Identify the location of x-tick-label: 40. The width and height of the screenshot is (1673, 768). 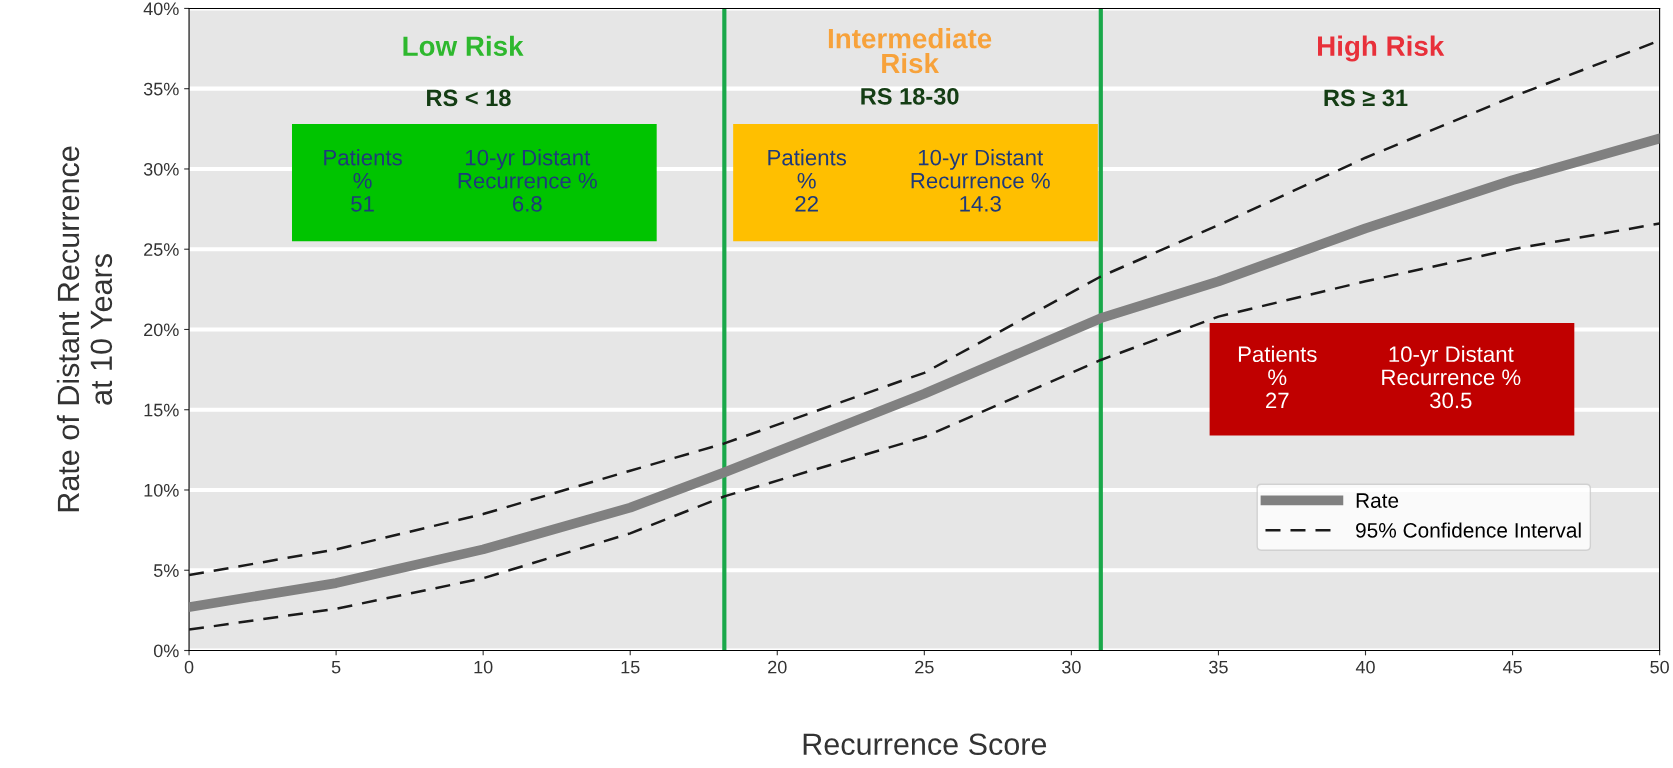
(1365, 667).